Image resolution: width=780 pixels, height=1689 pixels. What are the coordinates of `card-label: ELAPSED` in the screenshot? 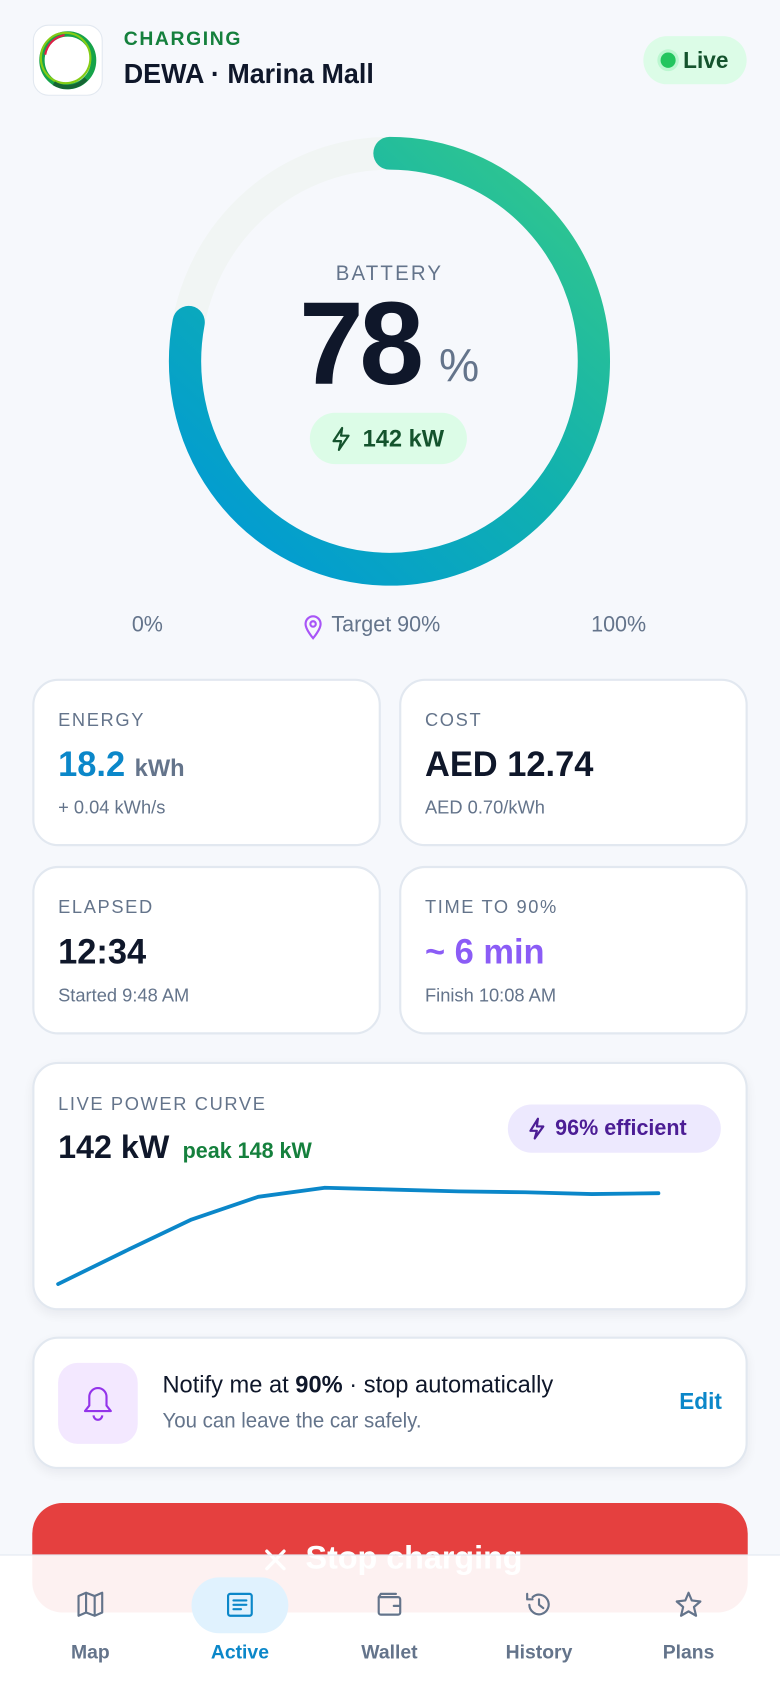 It's located at (106, 907).